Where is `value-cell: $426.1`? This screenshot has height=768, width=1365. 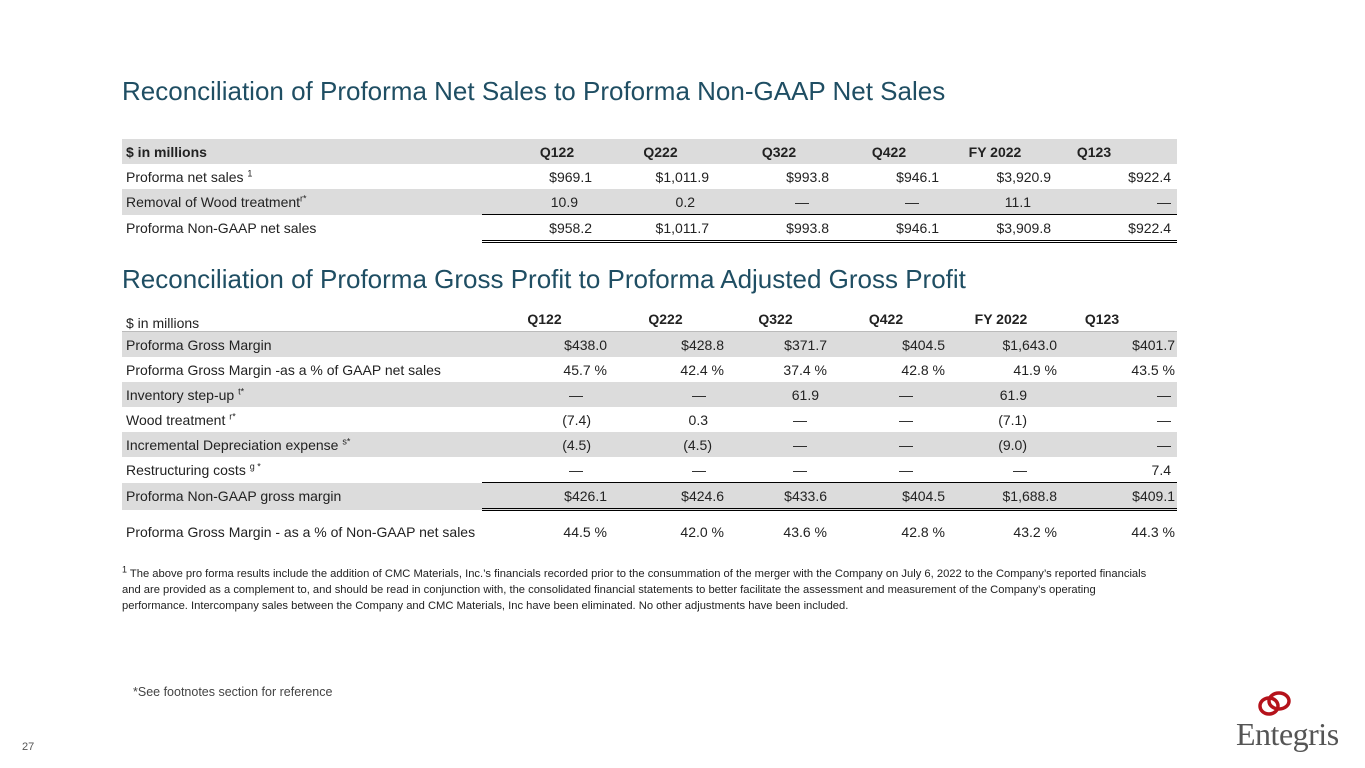
value-cell: $426.1 is located at coordinates (544, 496).